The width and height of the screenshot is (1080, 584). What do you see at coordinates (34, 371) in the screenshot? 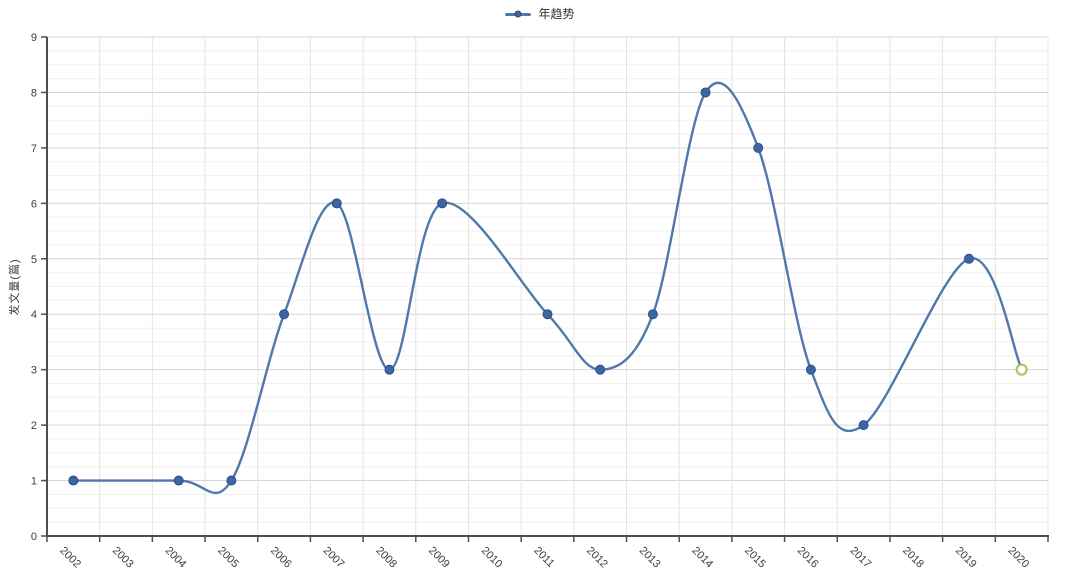
I see `y-tick-label: 3` at bounding box center [34, 371].